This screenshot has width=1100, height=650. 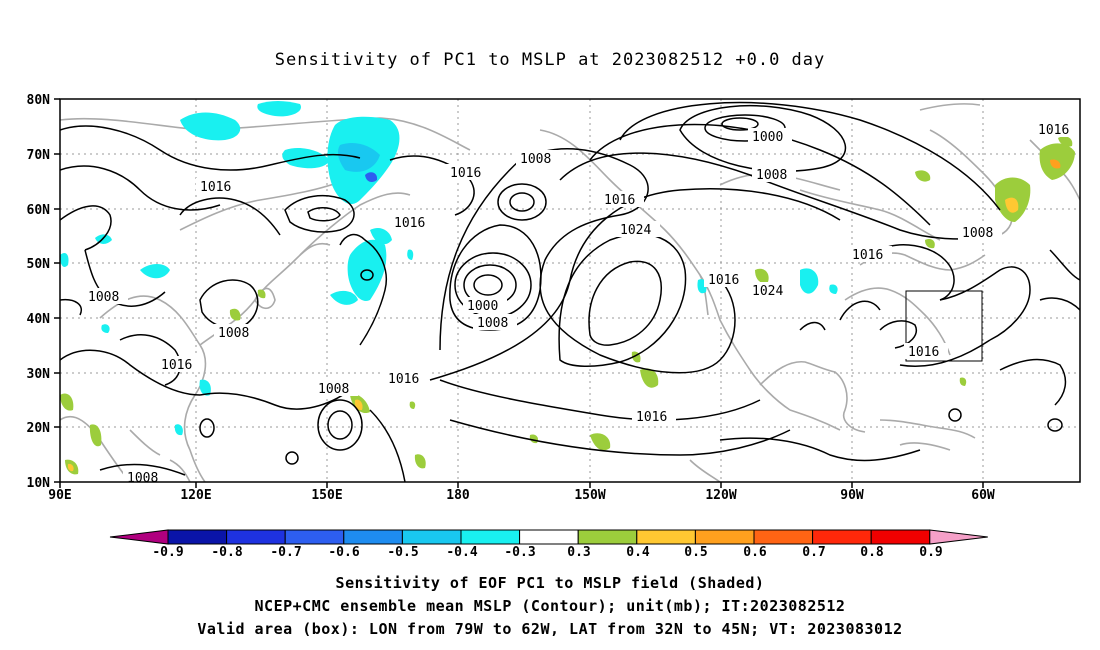 What do you see at coordinates (343, 552) in the screenshot?
I see `colorbar-label: -0.6` at bounding box center [343, 552].